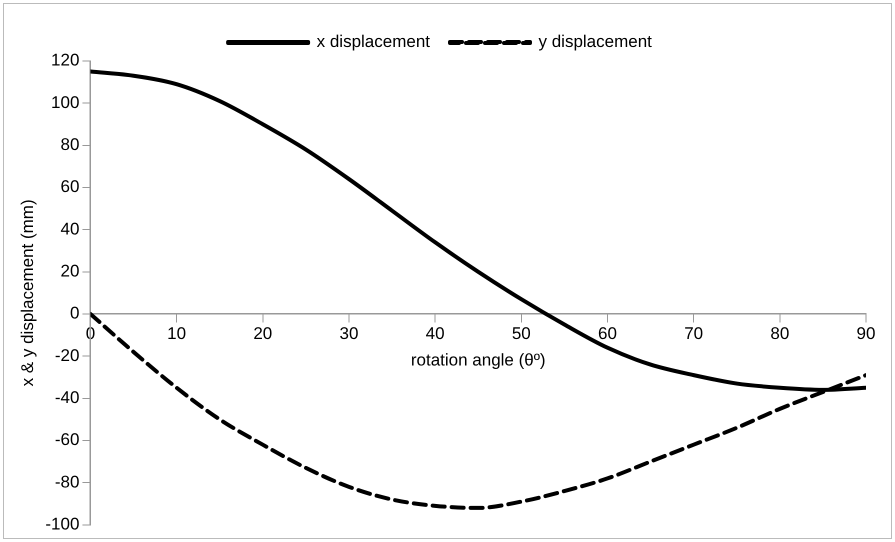  Describe the element at coordinates (67, 397) in the screenshot. I see `y-tick-label: -40` at that location.